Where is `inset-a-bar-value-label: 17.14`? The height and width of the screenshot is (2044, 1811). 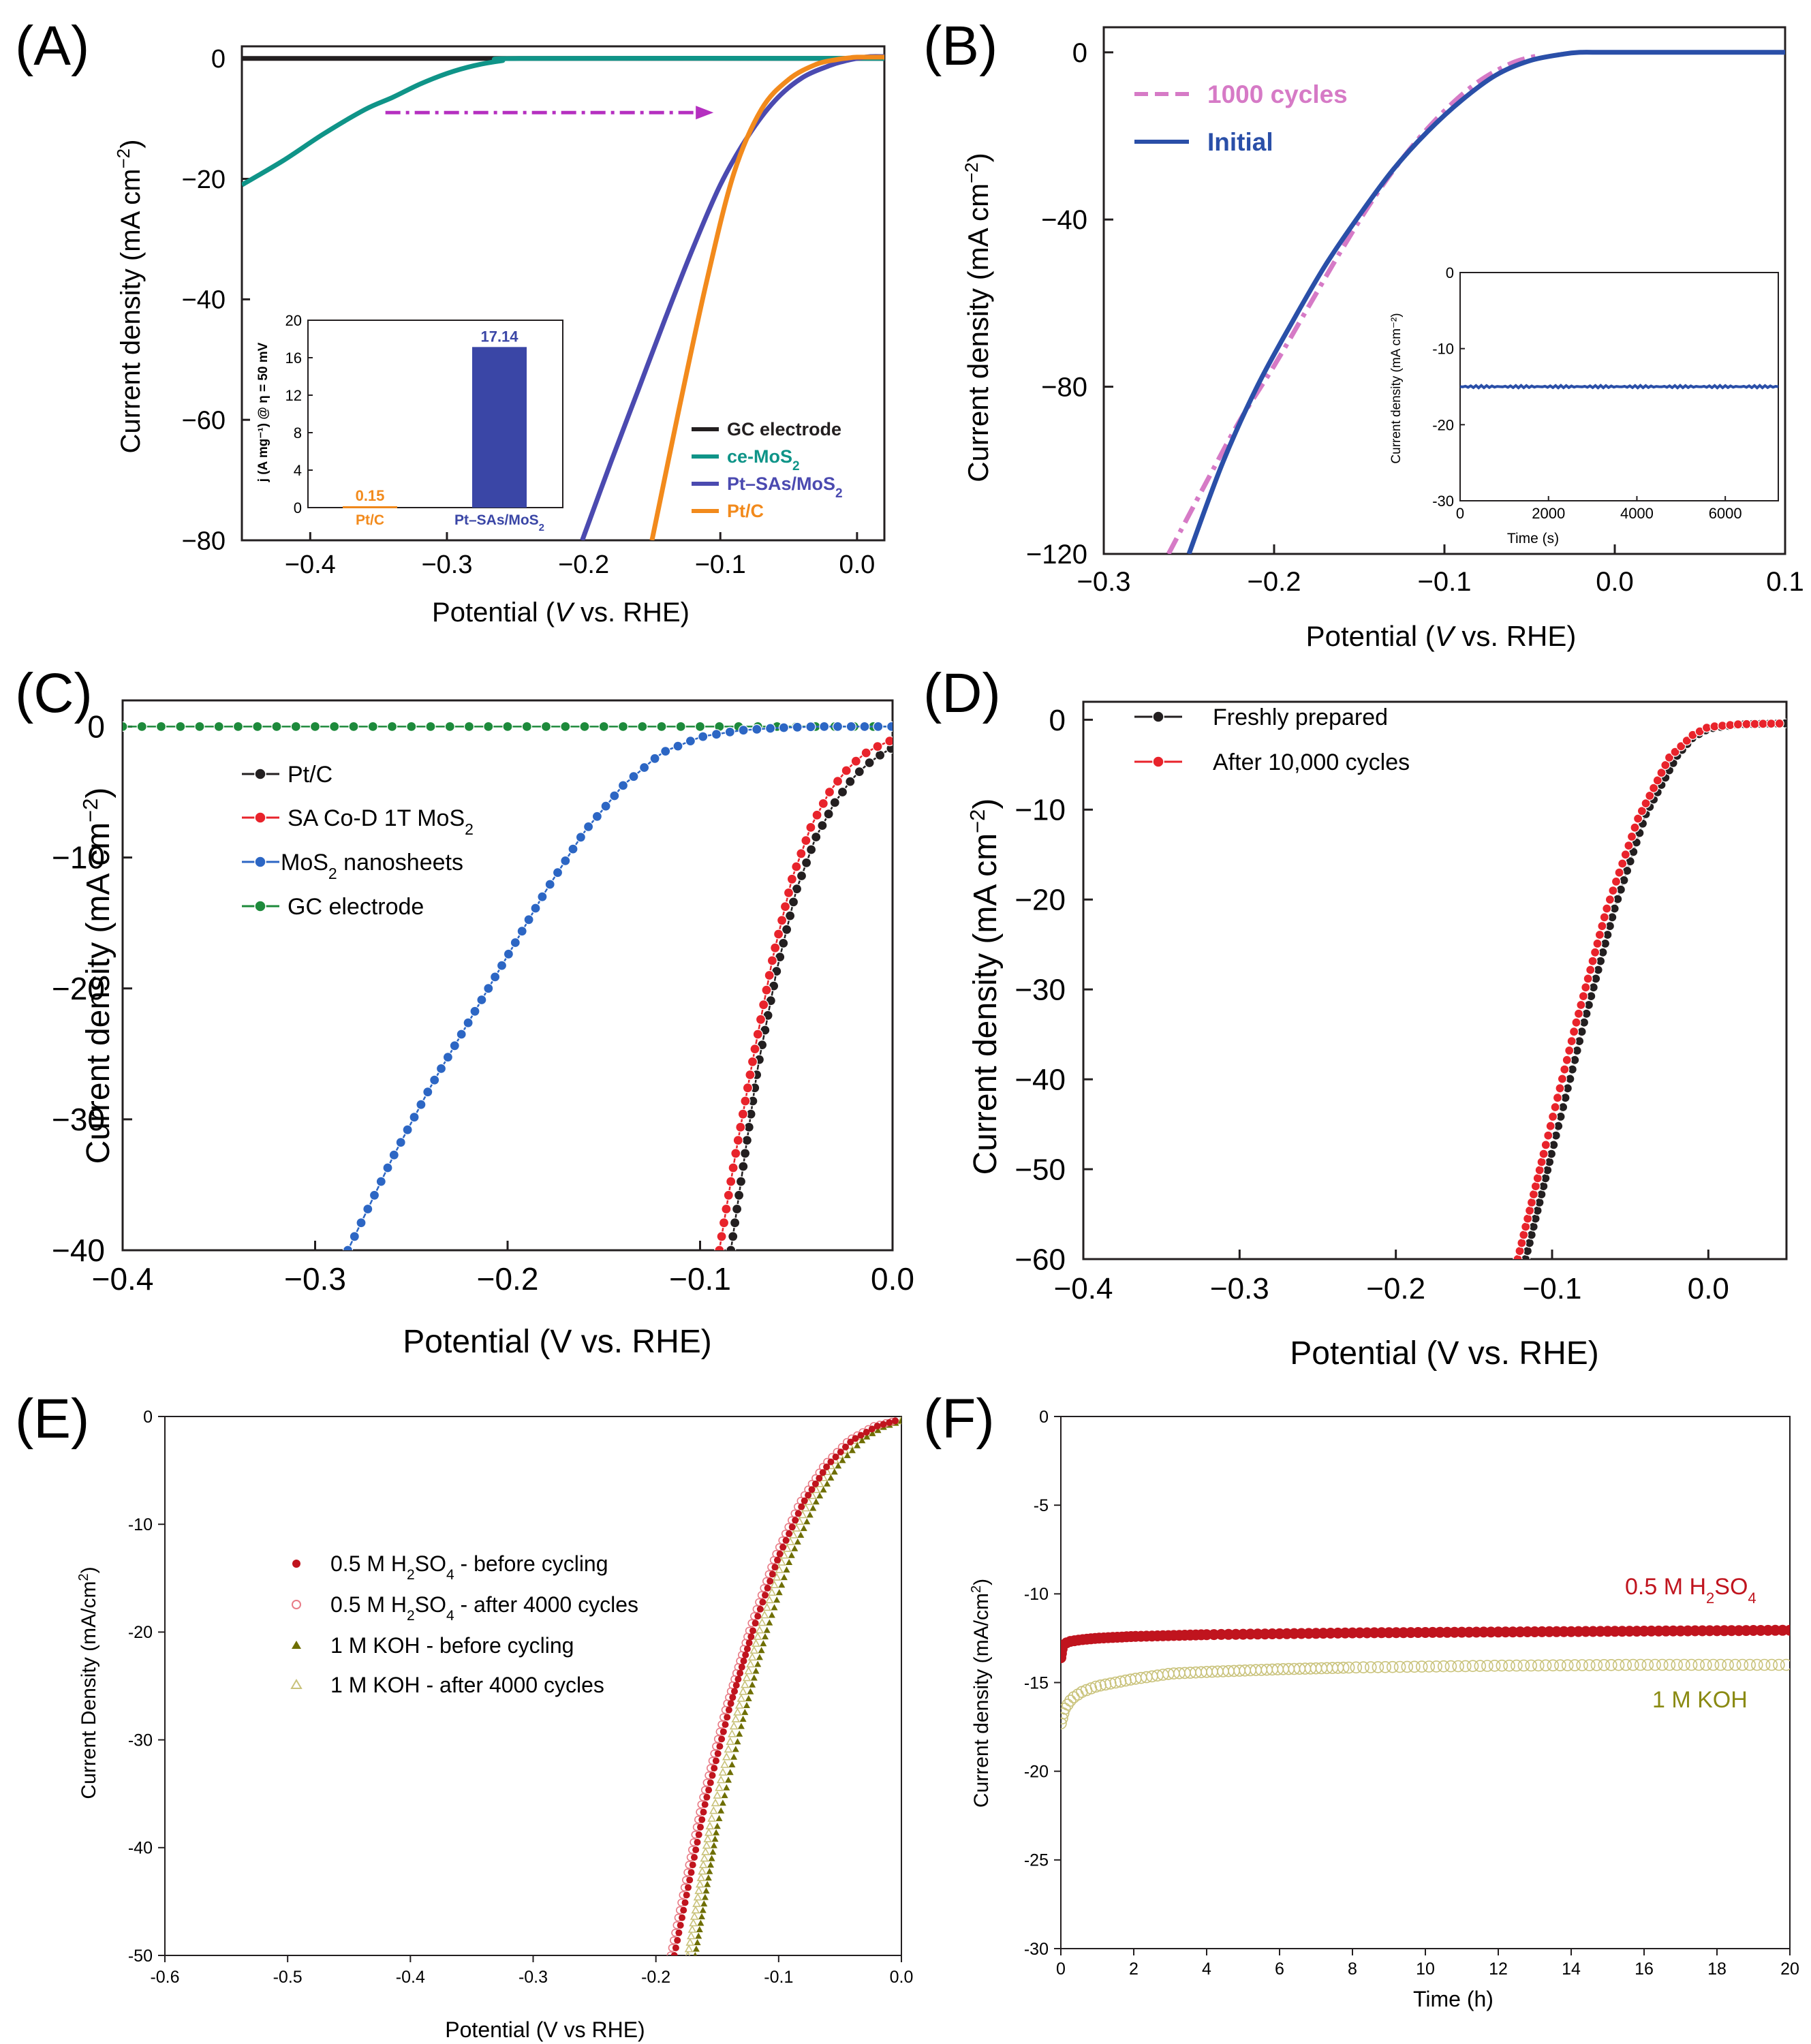 inset-a-bar-value-label: 17.14 is located at coordinates (499, 336).